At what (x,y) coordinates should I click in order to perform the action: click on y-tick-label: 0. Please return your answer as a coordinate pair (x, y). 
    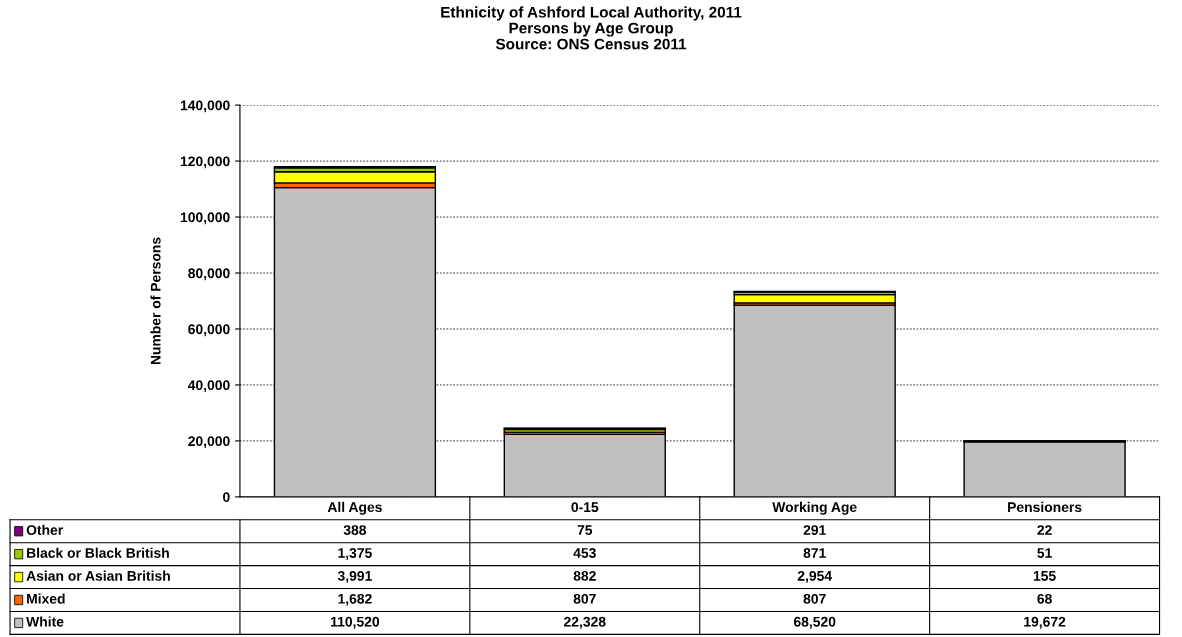
    Looking at the image, I should click on (226, 497).